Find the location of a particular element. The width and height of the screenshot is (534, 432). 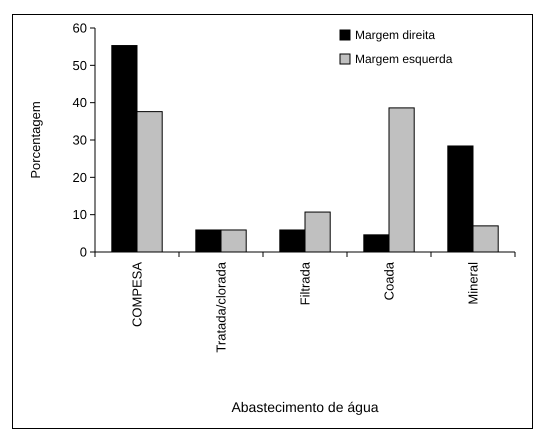

x-tick-label: Tratada/clorada is located at coordinates (221, 307).